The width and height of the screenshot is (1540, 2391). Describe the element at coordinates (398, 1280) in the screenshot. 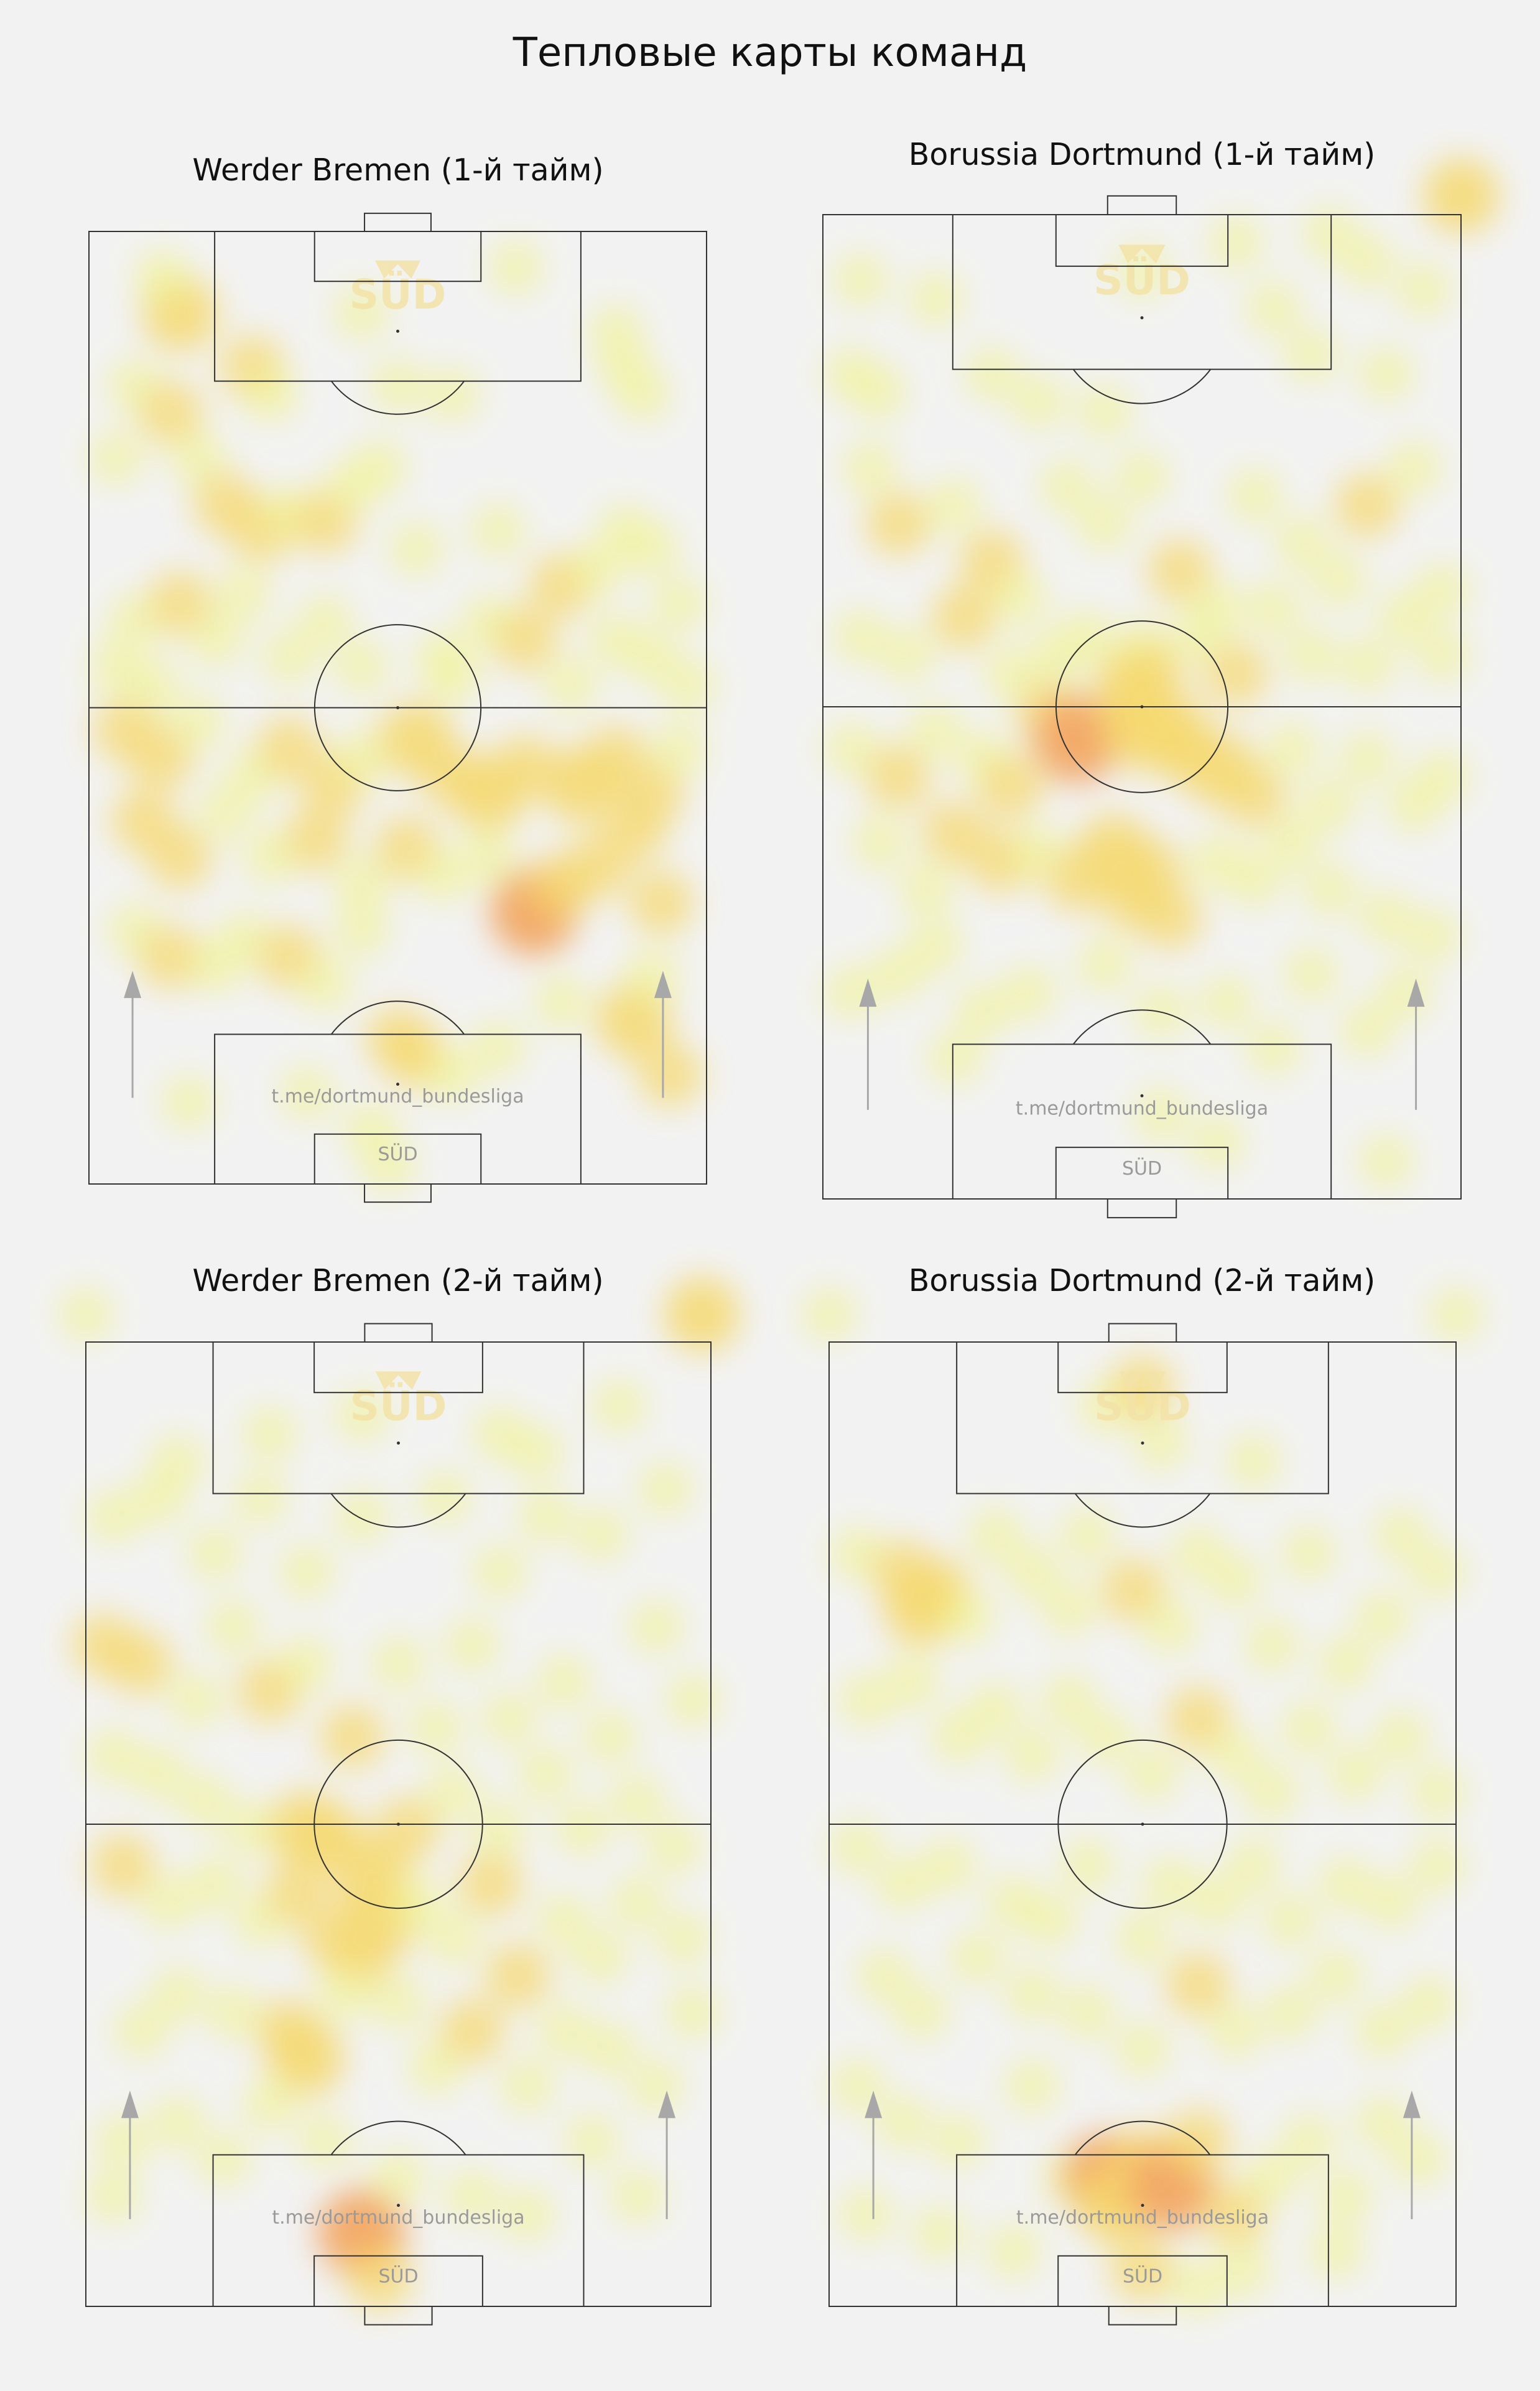

I see `panel-title: Werder Bremen (2-й тайм)` at that location.